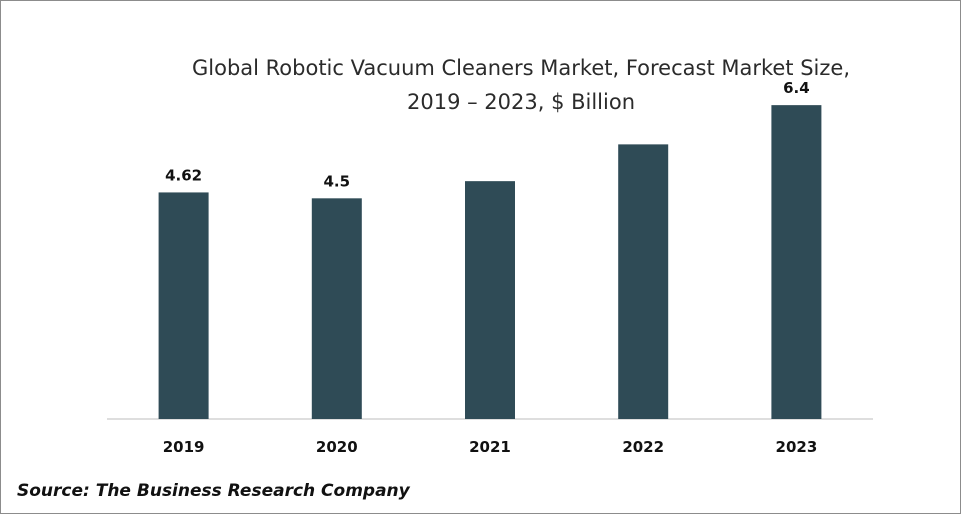 This screenshot has height=514, width=961. What do you see at coordinates (796, 262) in the screenshot?
I see `bar-2023` at bounding box center [796, 262].